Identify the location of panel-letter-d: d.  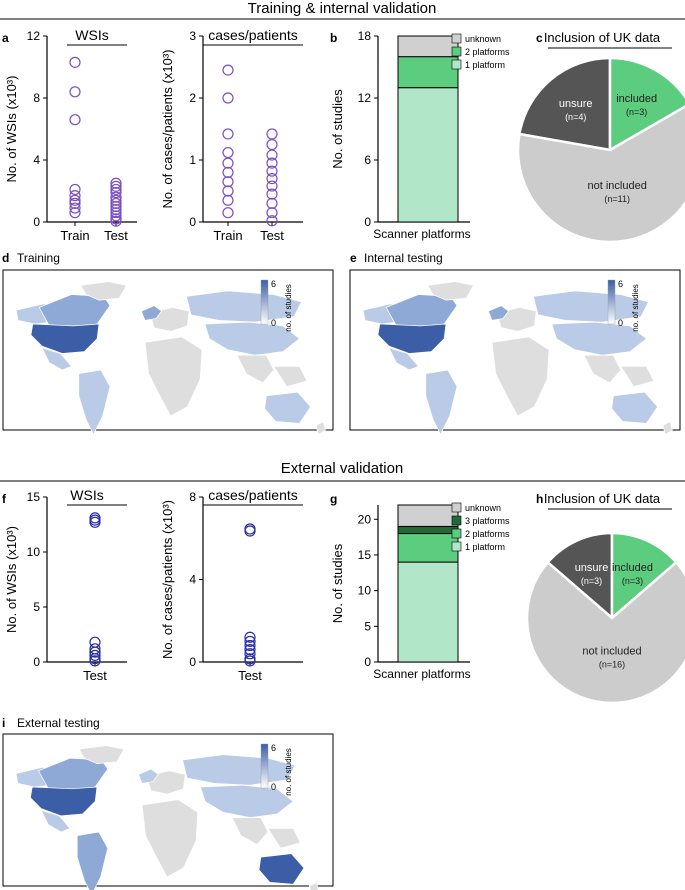
(5, 258).